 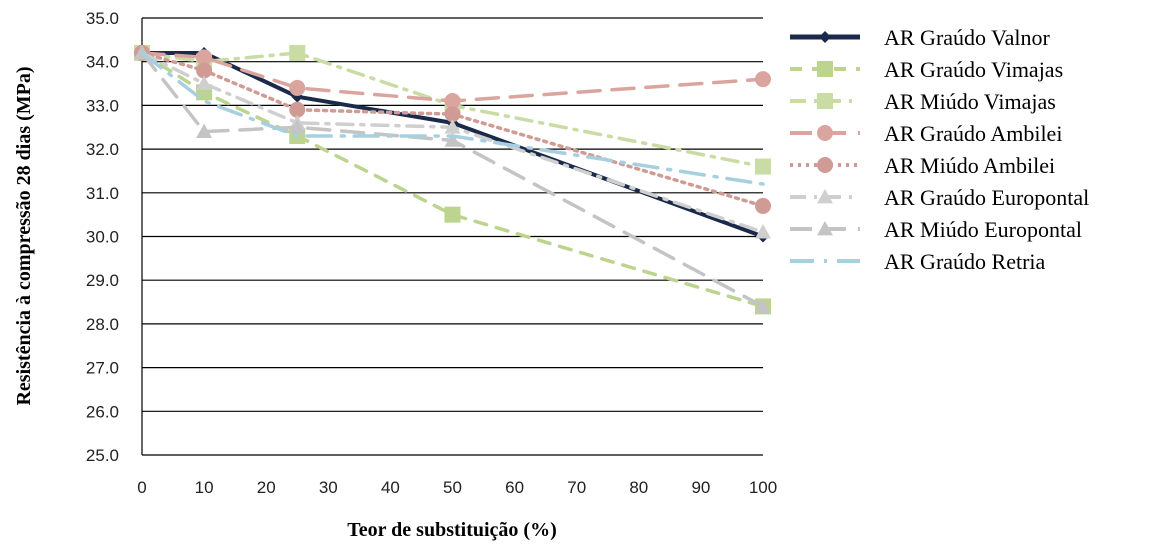 I want to click on y-tick-label: 26.0, so click(x=102, y=411).